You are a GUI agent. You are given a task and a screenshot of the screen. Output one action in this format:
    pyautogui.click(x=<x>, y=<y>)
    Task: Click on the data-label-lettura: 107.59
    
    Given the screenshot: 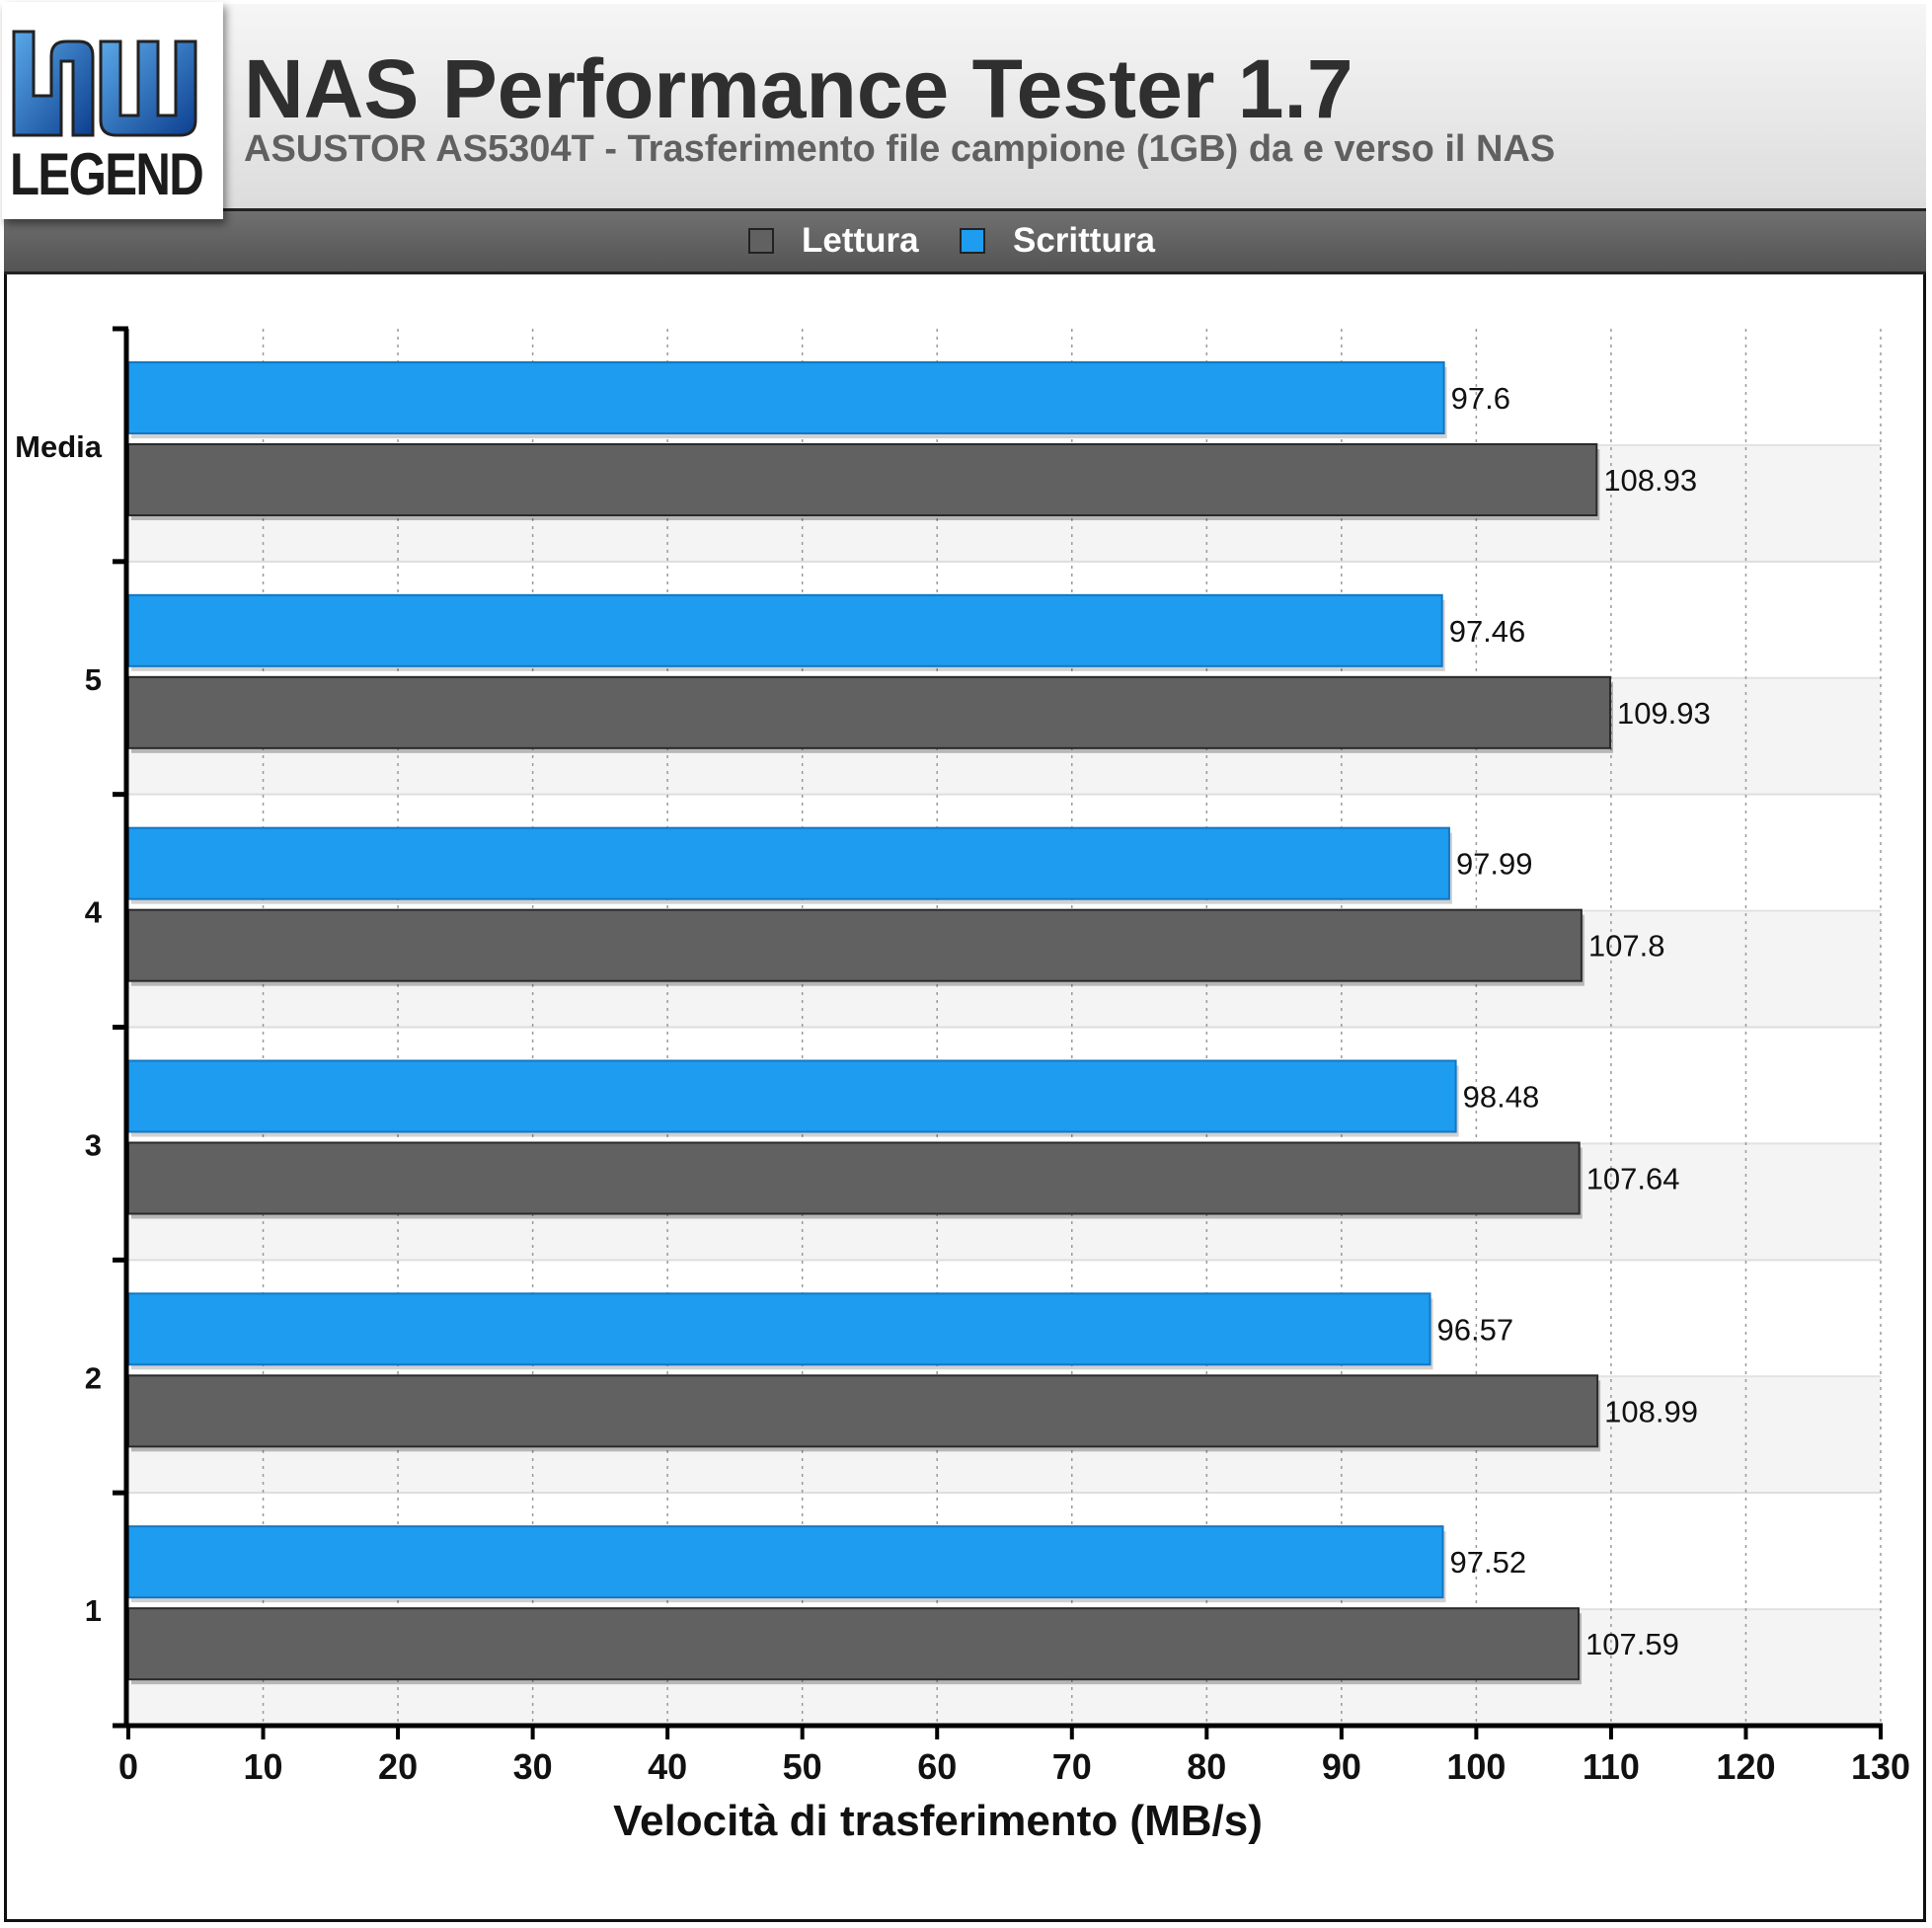 What is the action you would take?
    pyautogui.click(x=1632, y=1644)
    